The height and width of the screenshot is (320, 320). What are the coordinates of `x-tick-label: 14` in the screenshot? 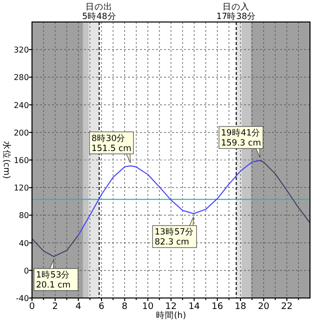 It's located at (194, 307).